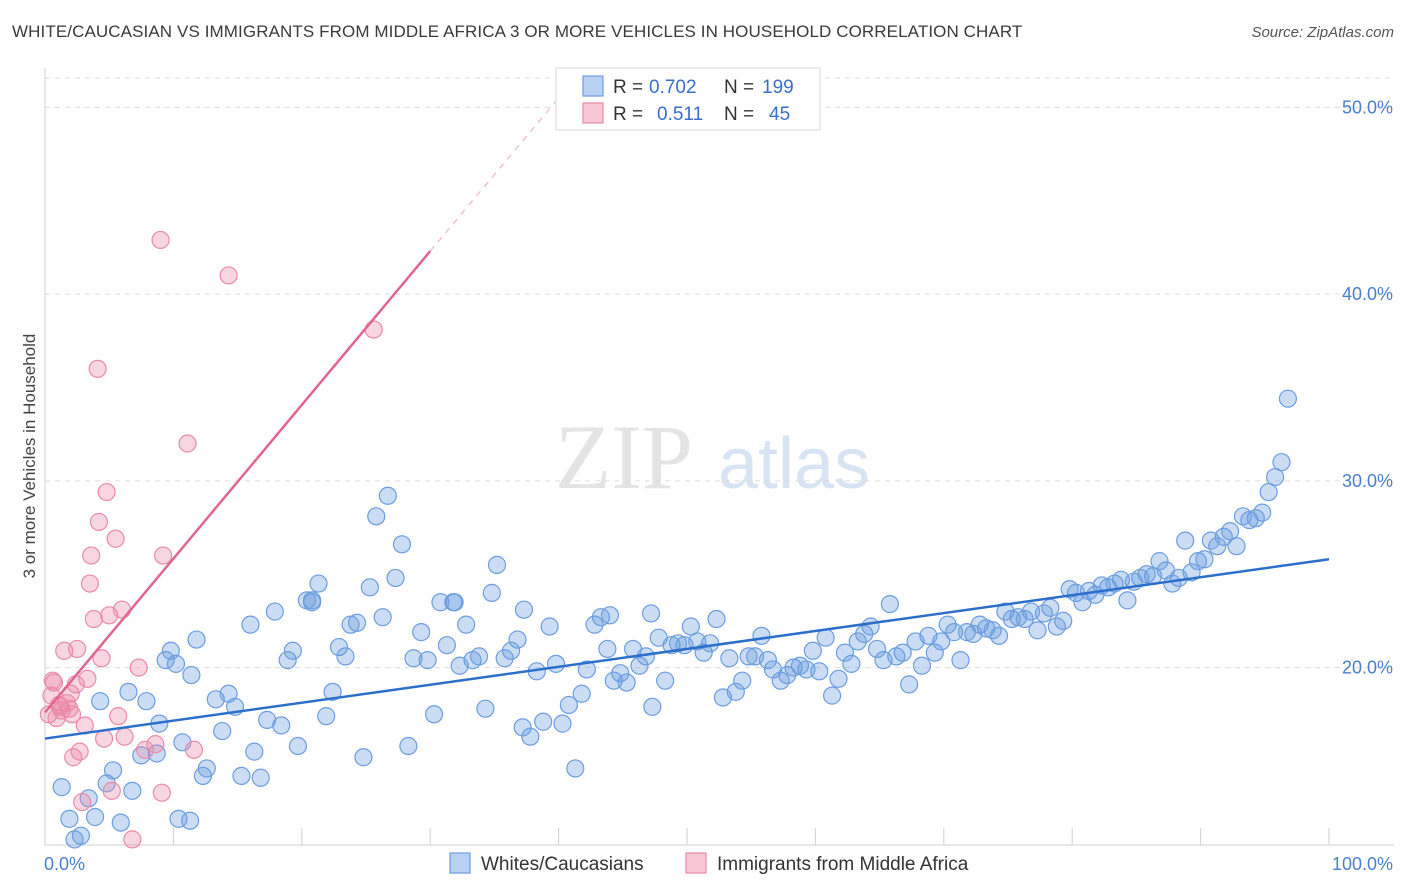 This screenshot has height=892, width=1406. What do you see at coordinates (1367, 294) in the screenshot?
I see `y-tick-label-2: 40.0%` at bounding box center [1367, 294].